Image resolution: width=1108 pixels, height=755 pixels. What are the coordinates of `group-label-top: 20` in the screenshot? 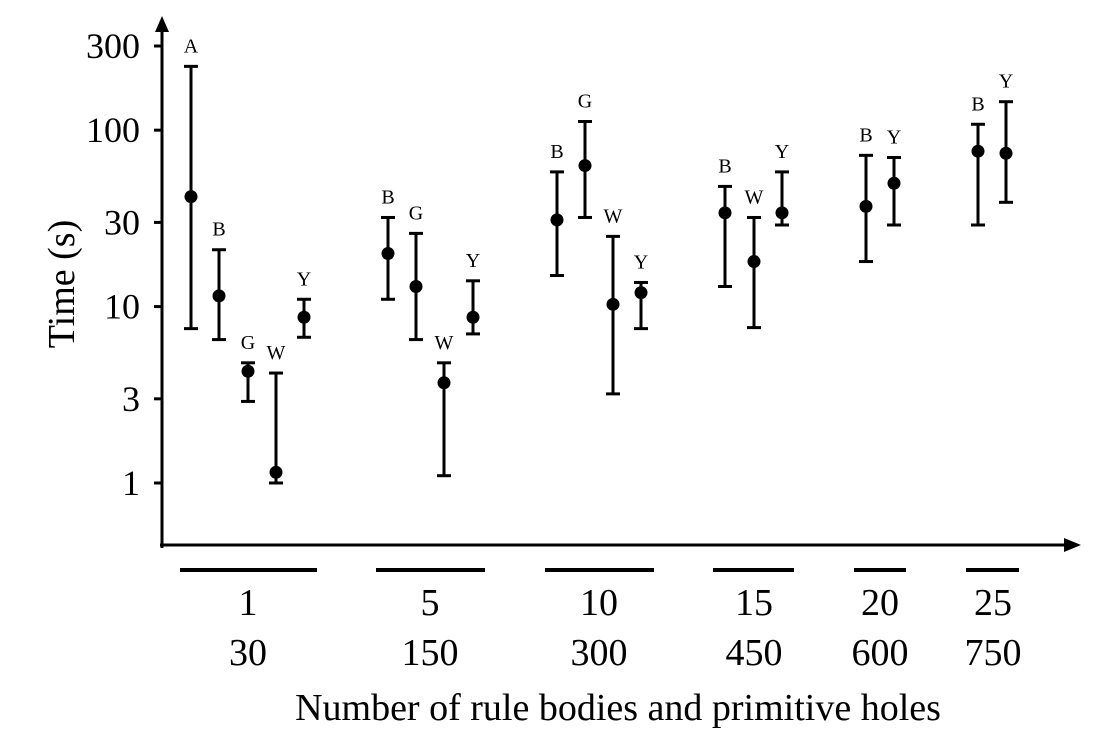 It's located at (880, 603).